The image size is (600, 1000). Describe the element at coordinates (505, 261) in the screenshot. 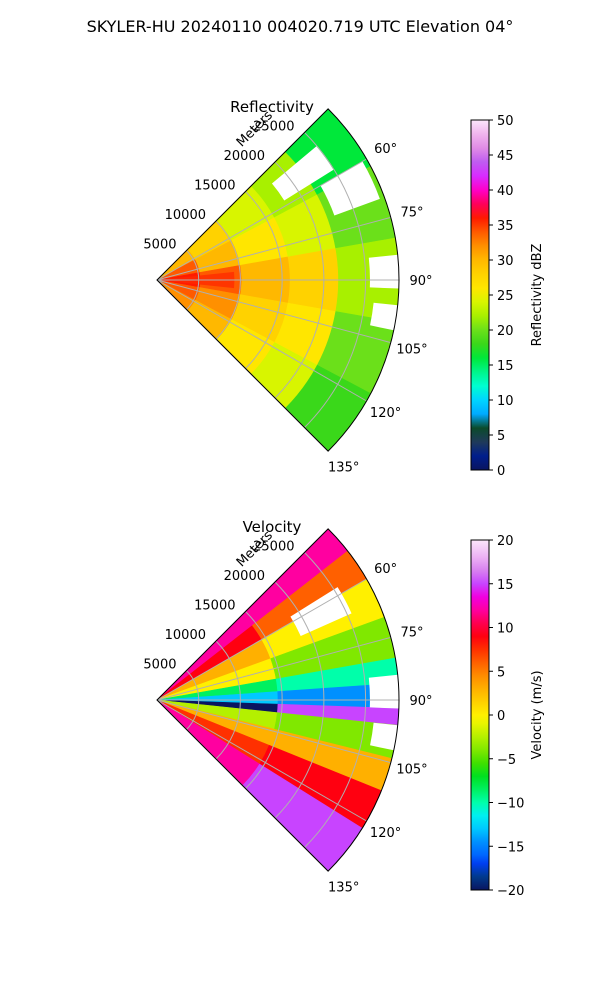

I see `colorbar-tick-label: 30` at that location.